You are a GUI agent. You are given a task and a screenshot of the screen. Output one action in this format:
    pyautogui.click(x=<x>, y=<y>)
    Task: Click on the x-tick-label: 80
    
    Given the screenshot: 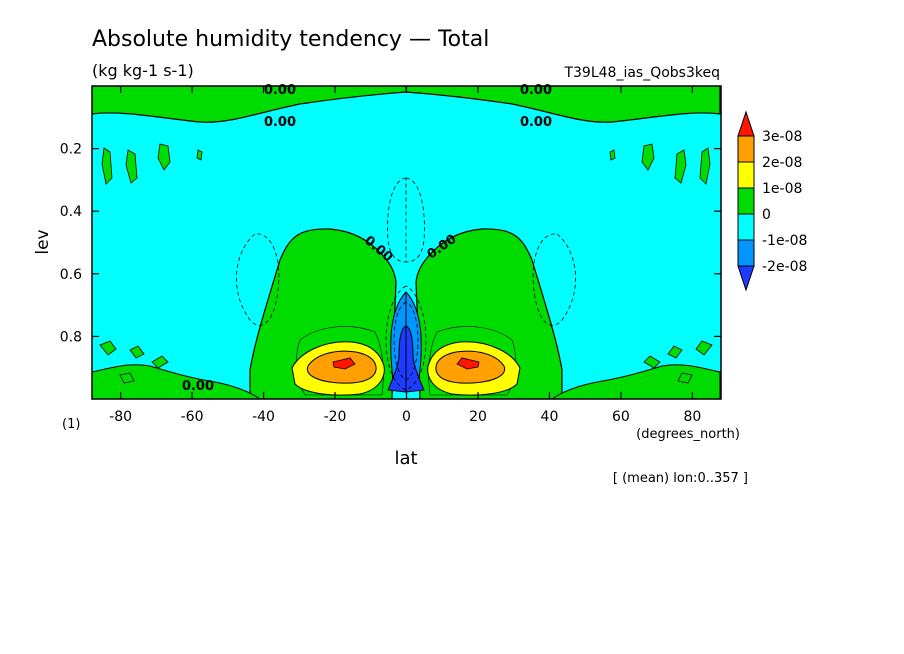 What is the action you would take?
    pyautogui.click(x=692, y=417)
    